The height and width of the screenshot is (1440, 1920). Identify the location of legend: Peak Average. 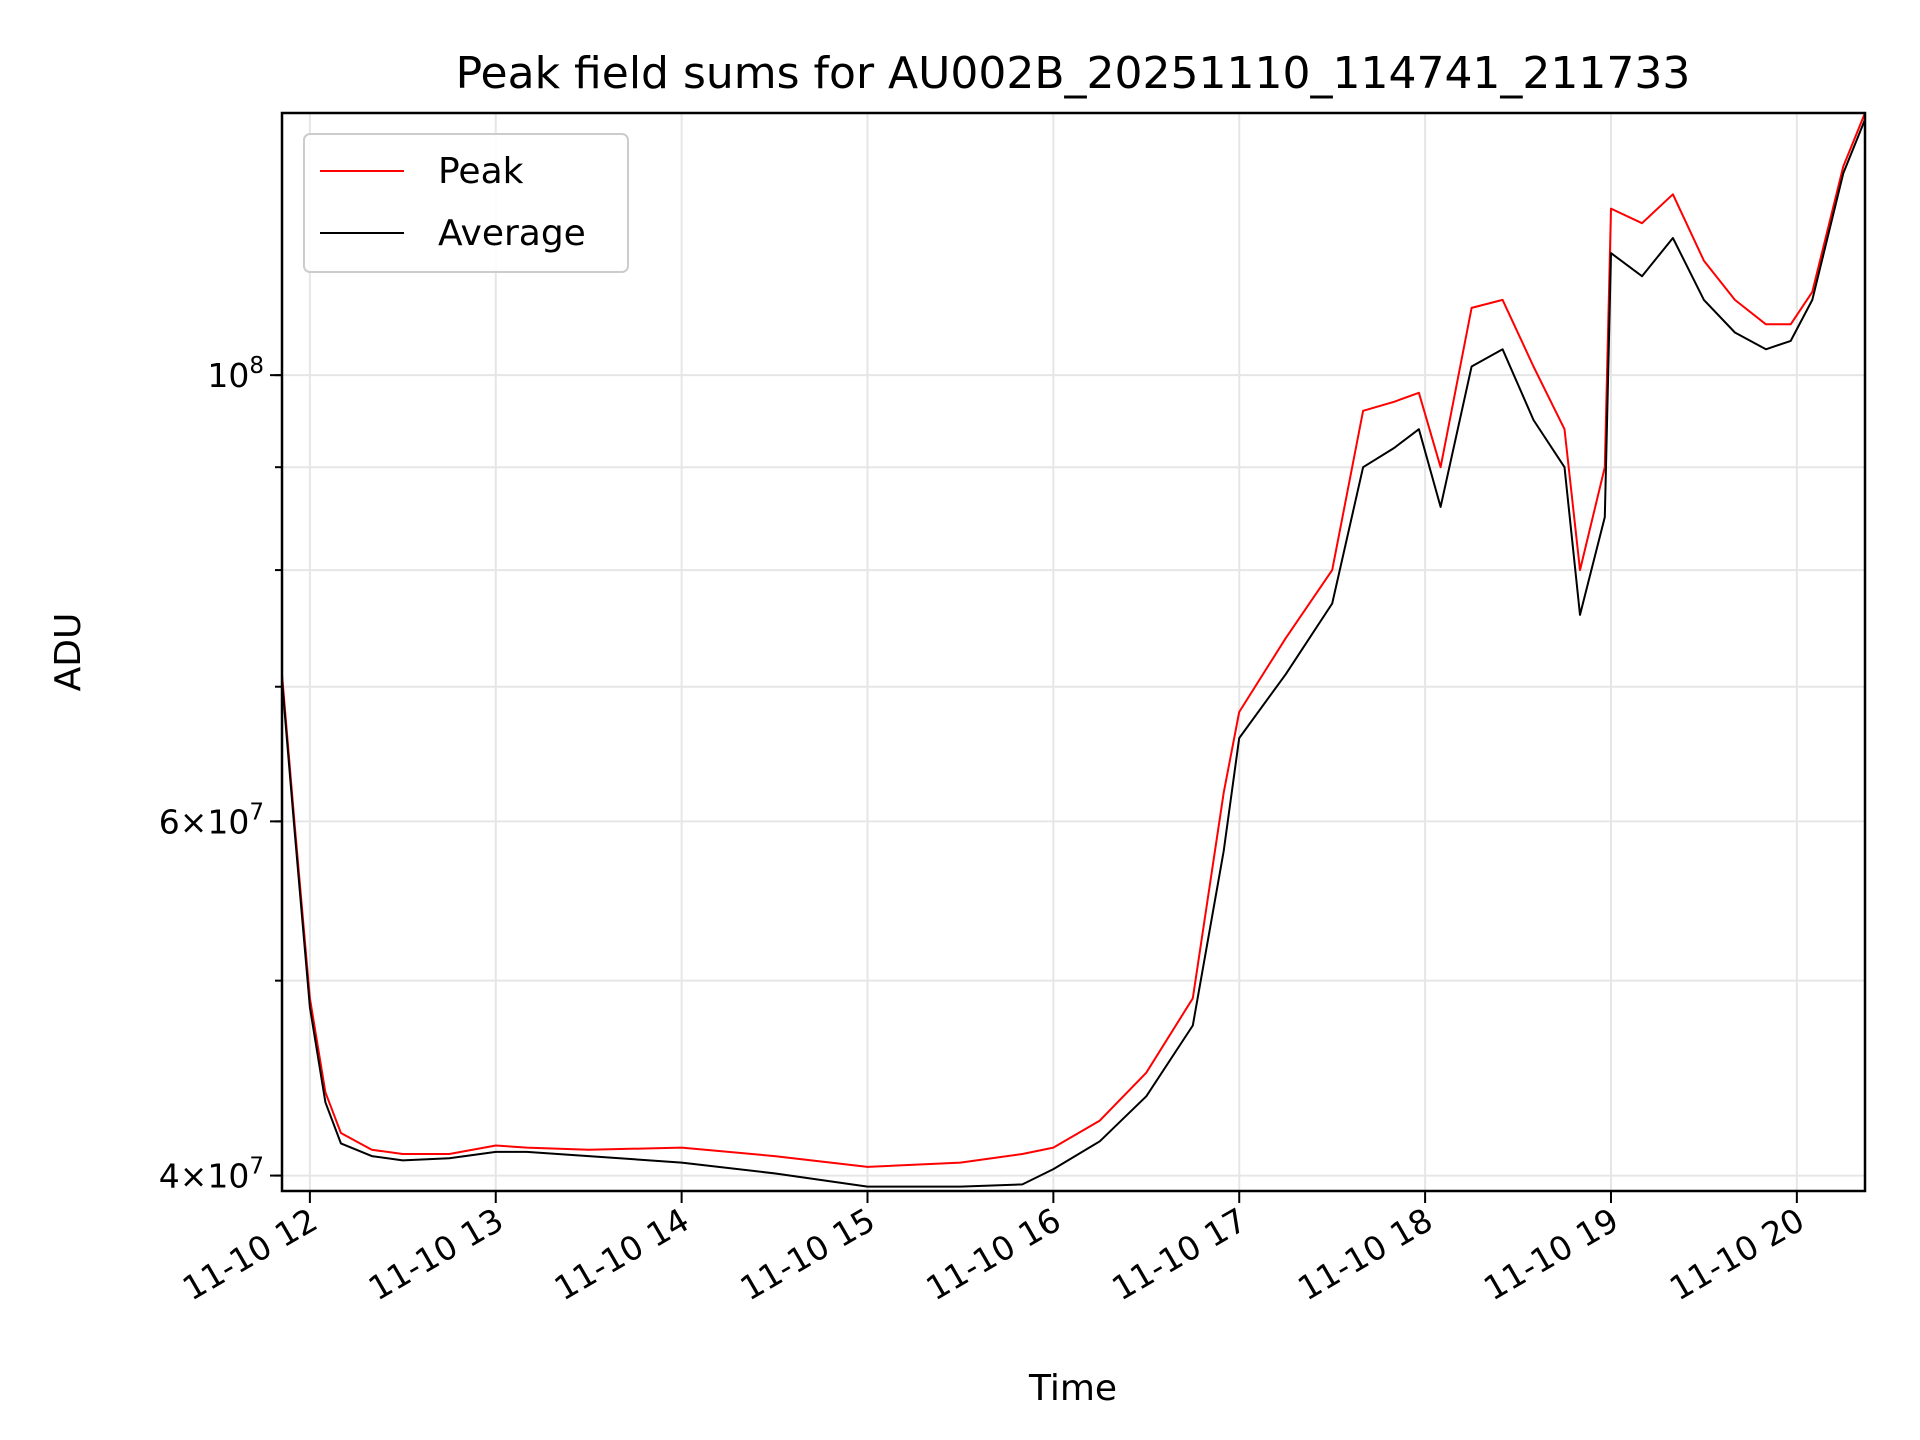
(466, 203).